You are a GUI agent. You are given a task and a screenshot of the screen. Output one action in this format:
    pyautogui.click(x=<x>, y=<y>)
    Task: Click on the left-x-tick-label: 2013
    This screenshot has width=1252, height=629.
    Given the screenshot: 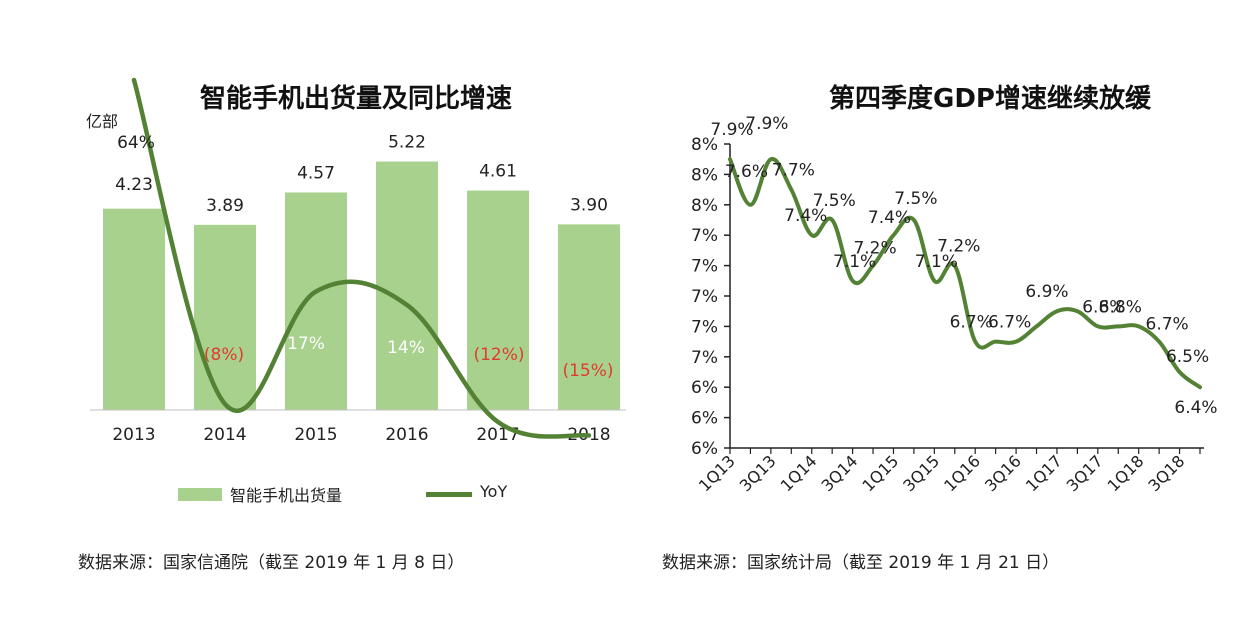 What is the action you would take?
    pyautogui.click(x=133, y=435)
    